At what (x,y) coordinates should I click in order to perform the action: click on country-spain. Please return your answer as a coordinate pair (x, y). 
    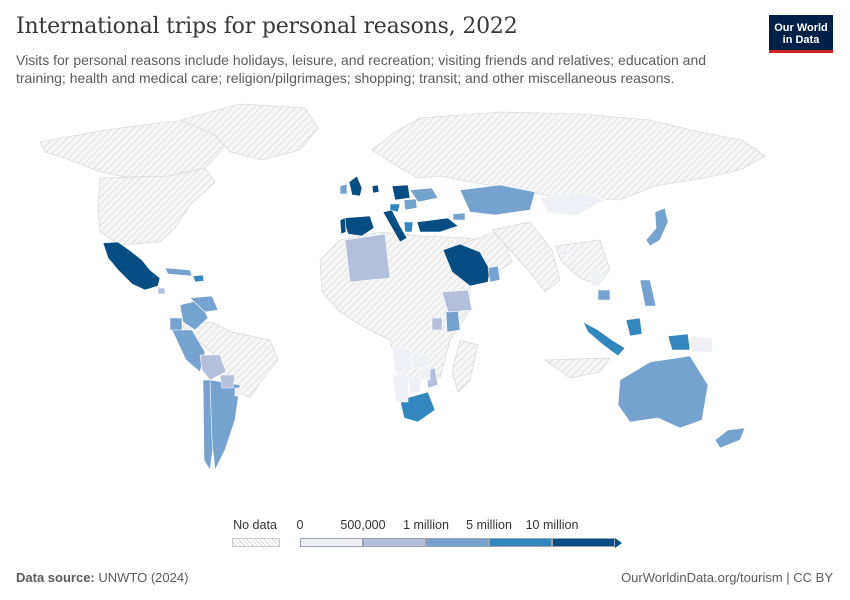
    Looking at the image, I should click on (358, 226).